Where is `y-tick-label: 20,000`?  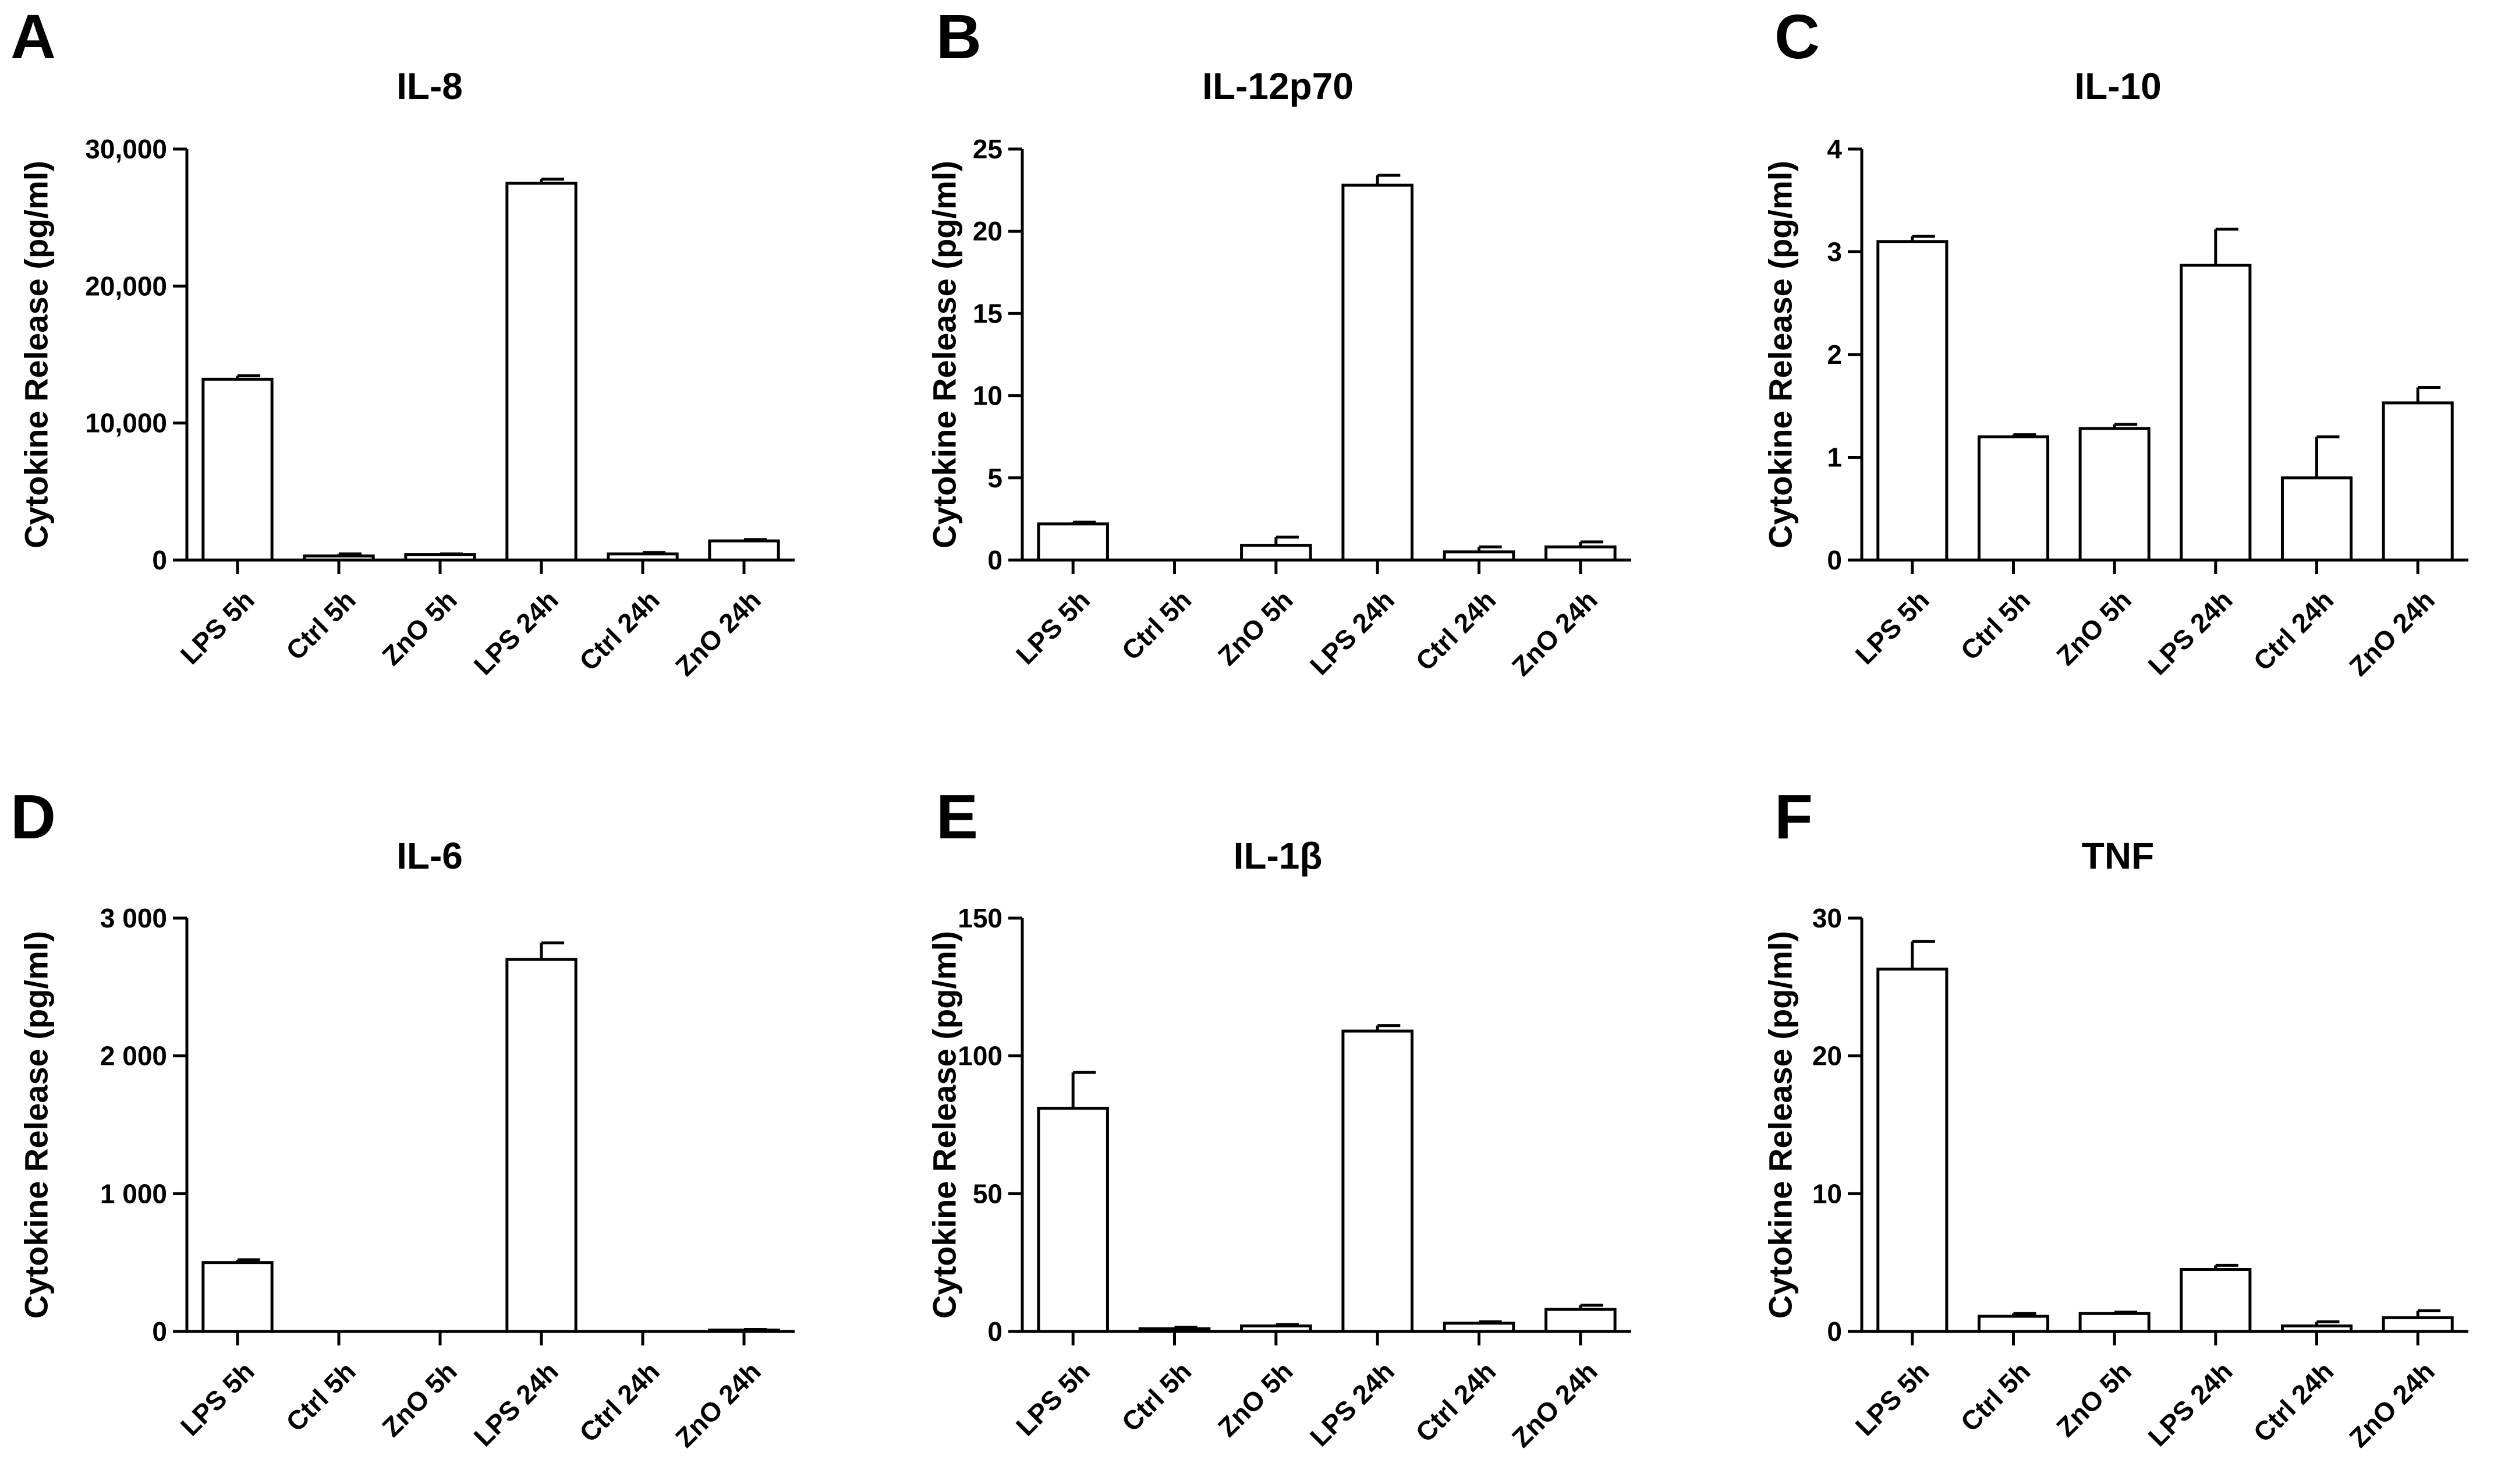
y-tick-label: 20,000 is located at coordinates (126, 286).